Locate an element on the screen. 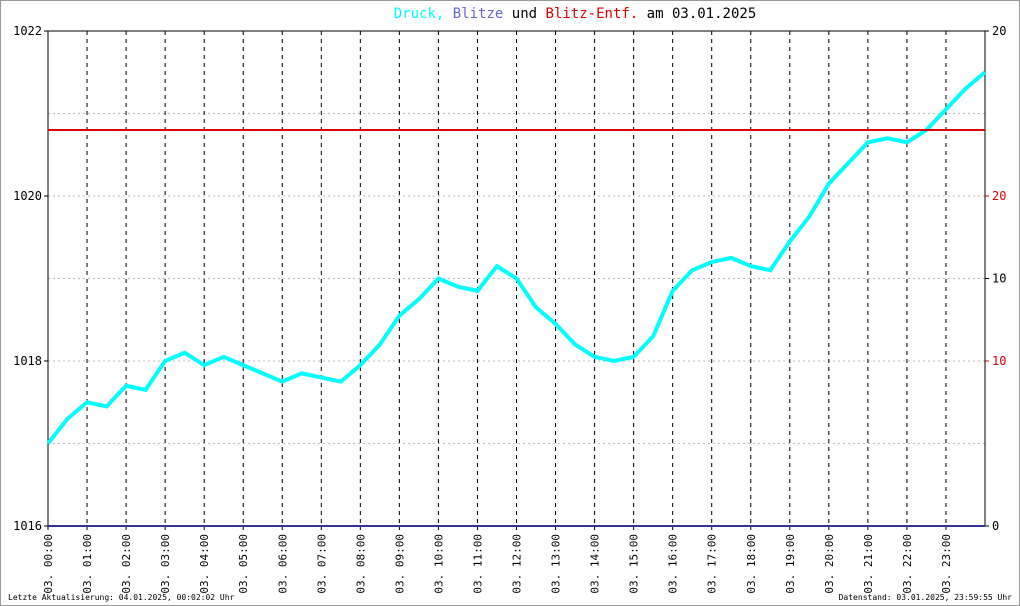 The image size is (1020, 606). x-tick-label: 03. 02:00 is located at coordinates (126, 564).